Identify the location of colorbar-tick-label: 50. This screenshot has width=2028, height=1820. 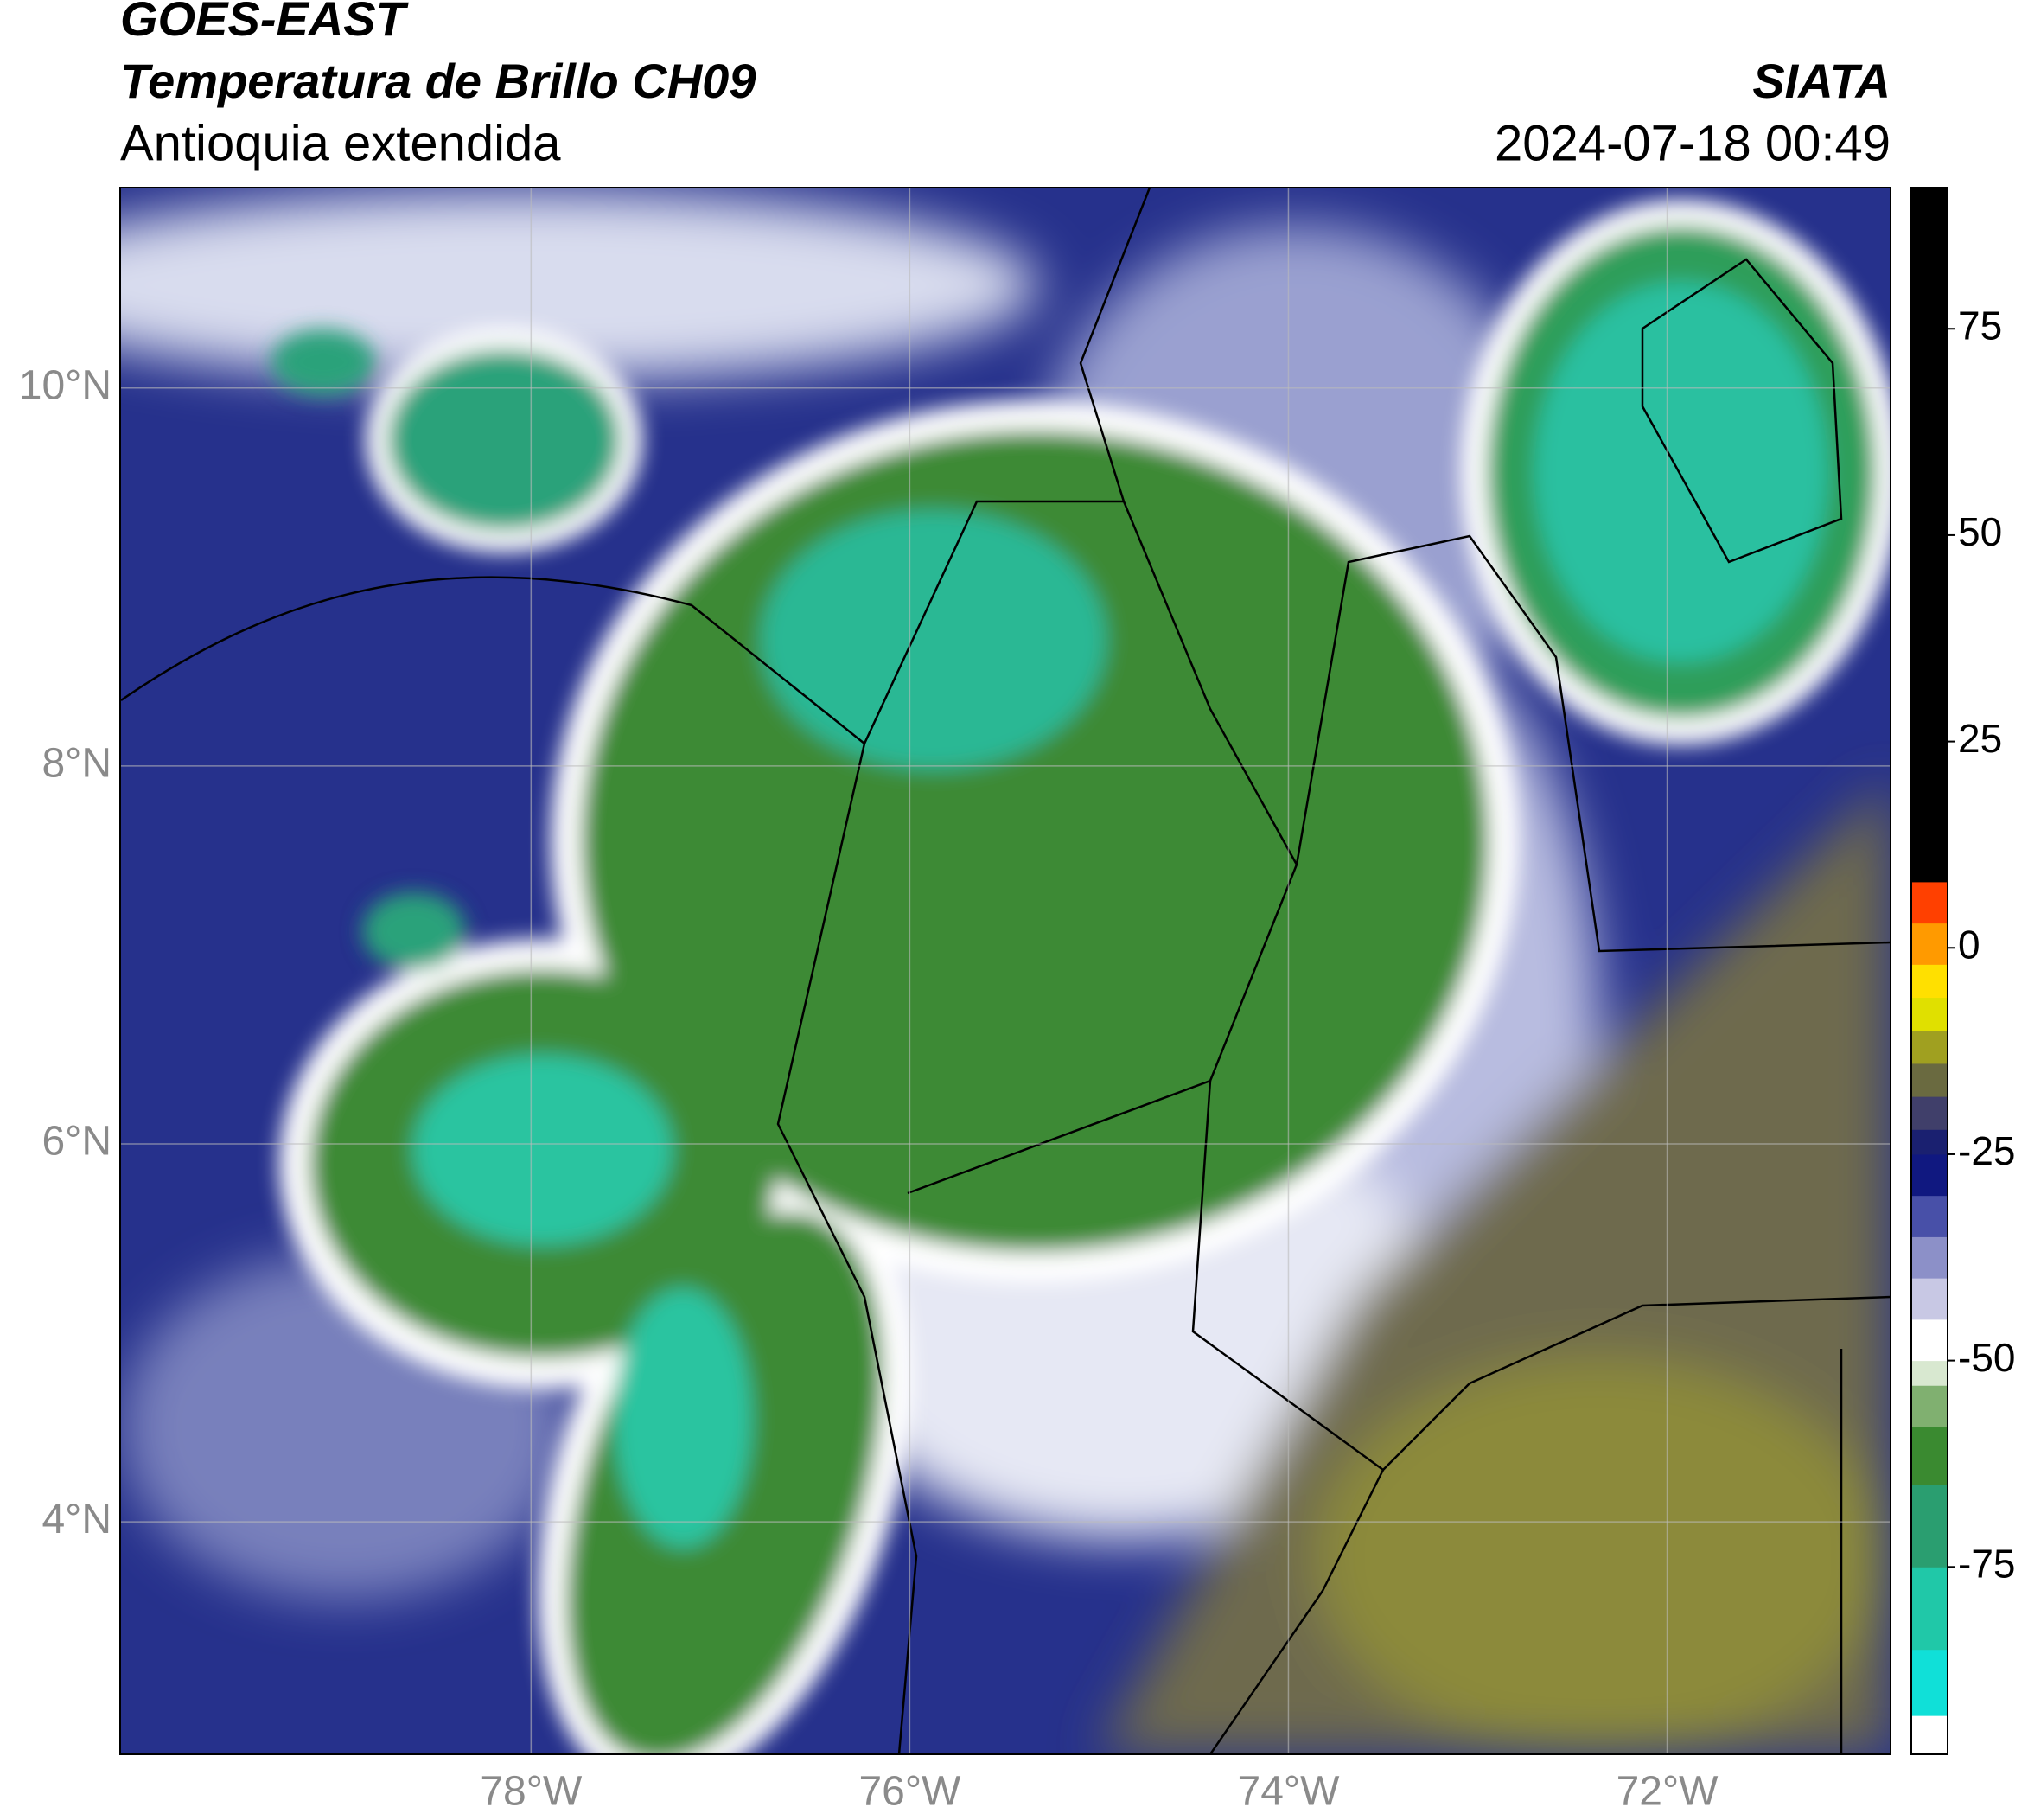
(1980, 532).